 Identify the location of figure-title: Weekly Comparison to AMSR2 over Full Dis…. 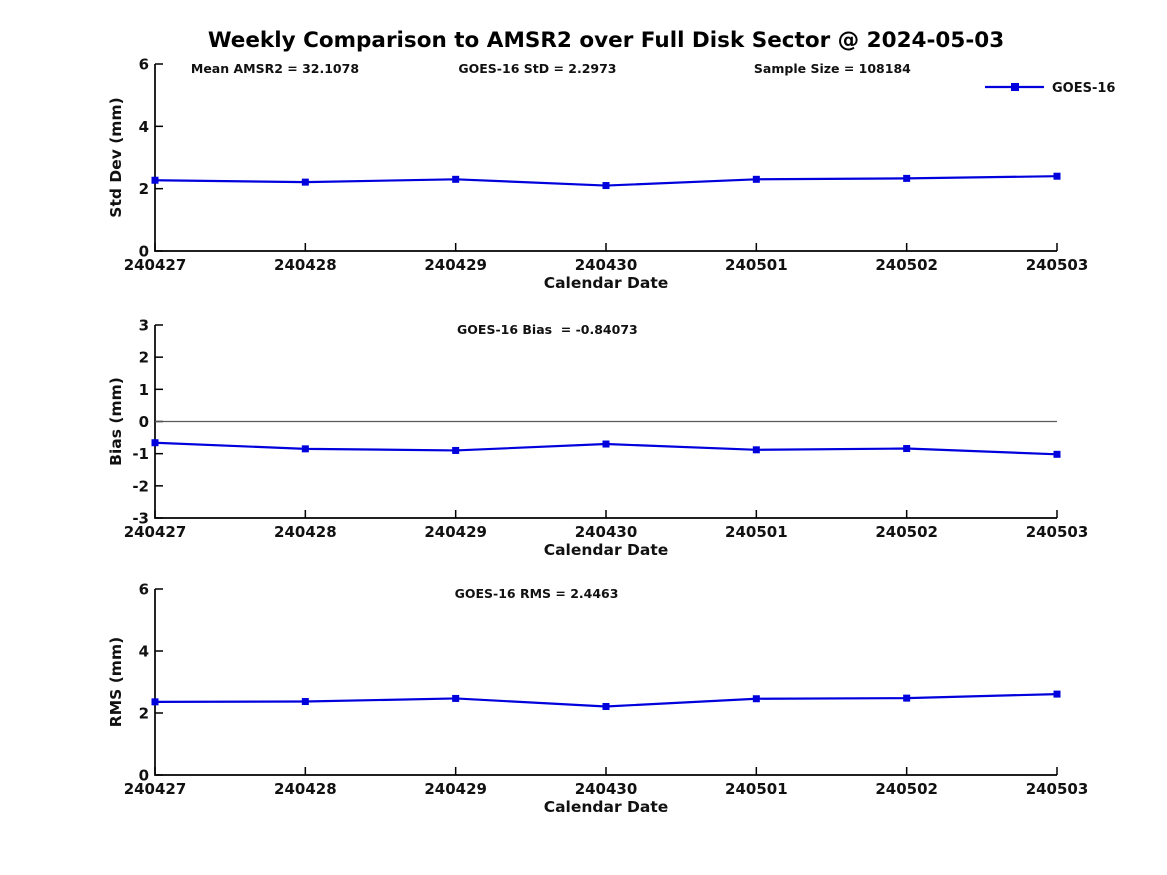
(606, 40).